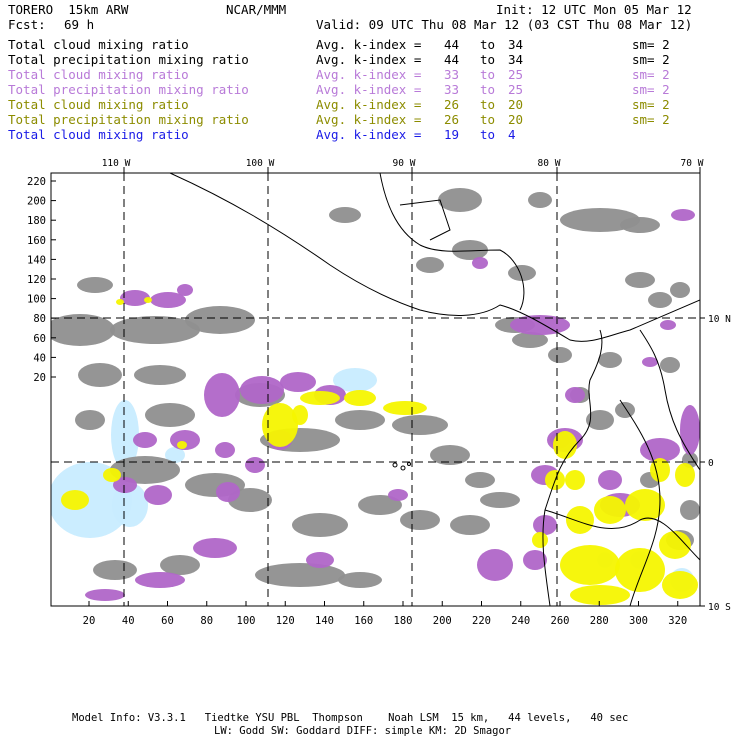 This screenshot has width=740, height=740. I want to click on latitude-label: 10 N, so click(719, 319).